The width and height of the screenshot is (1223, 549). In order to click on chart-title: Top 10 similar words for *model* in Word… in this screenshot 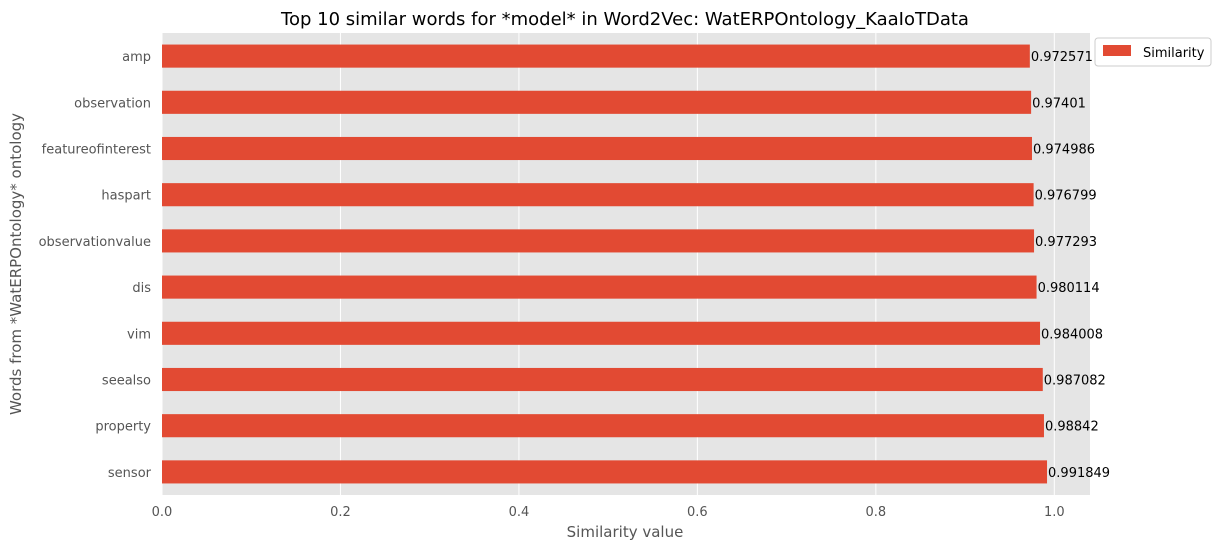, I will do `click(624, 19)`.